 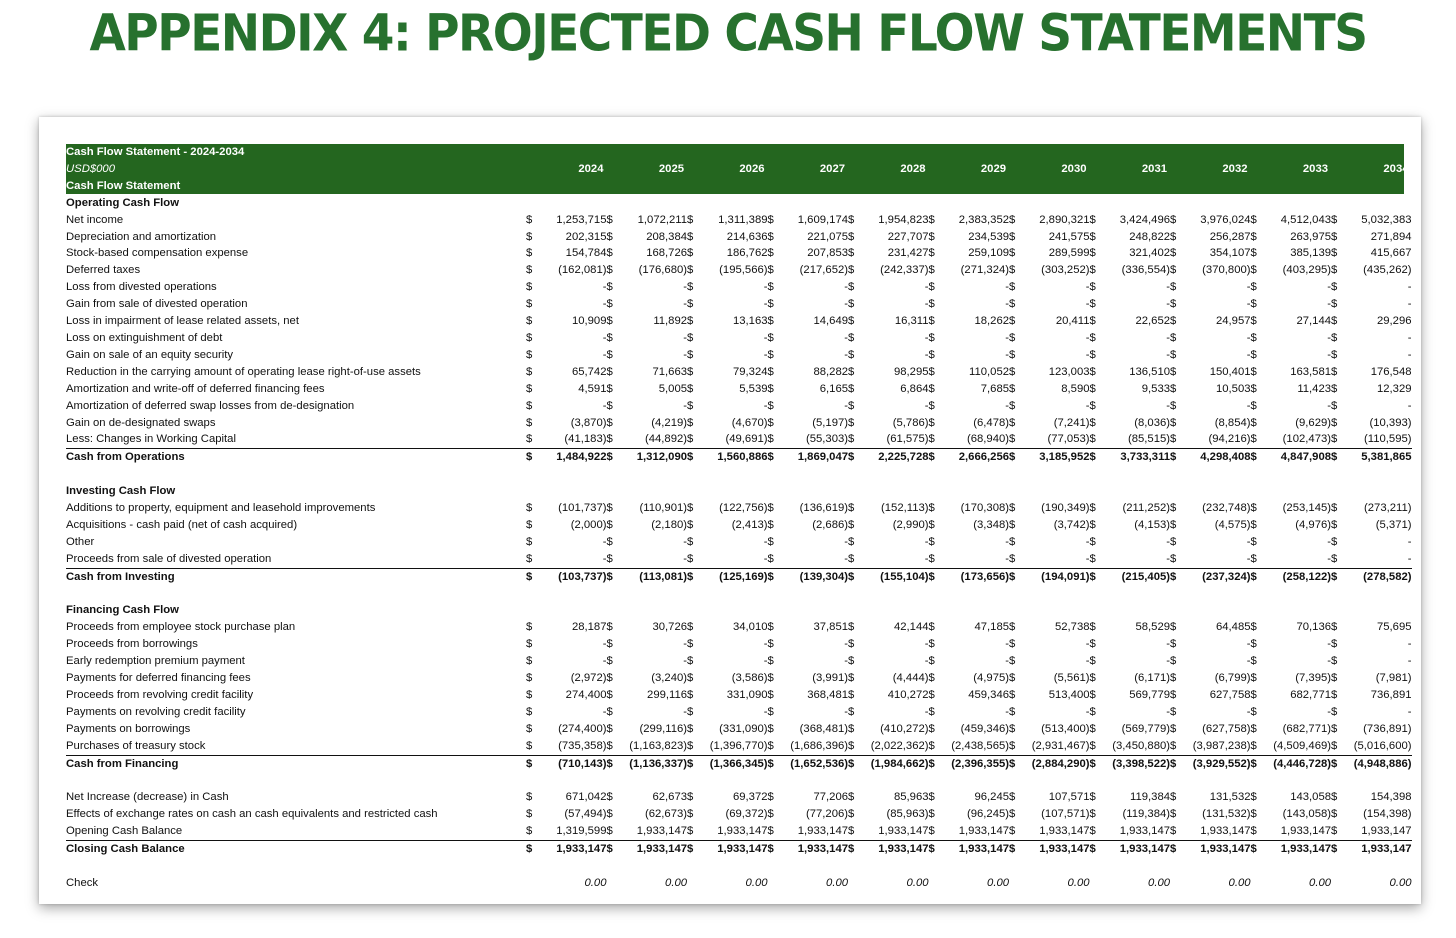 I want to click on value-cell: (4,948,886), so click(x=1382, y=763).